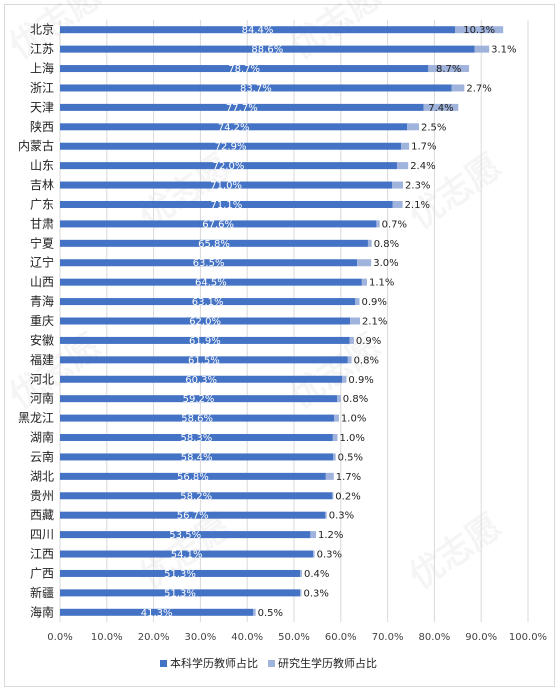  I want to click on category-label: 浙江, so click(42, 88).